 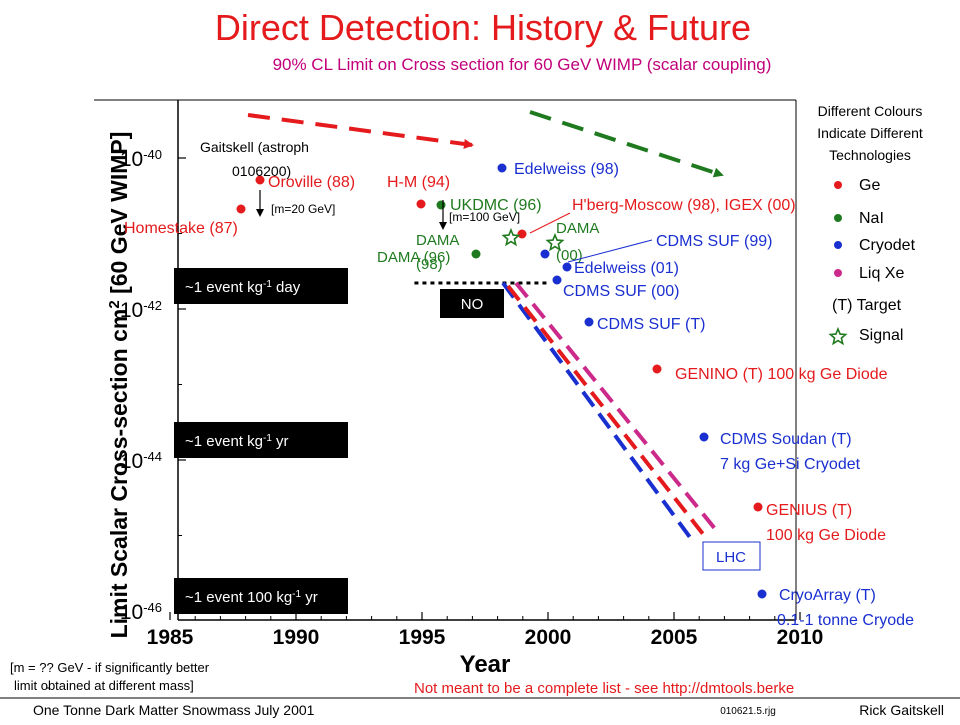 I want to click on cdms-soudan-label-2: 7 kg Ge+Si Cryodet, so click(x=790, y=464).